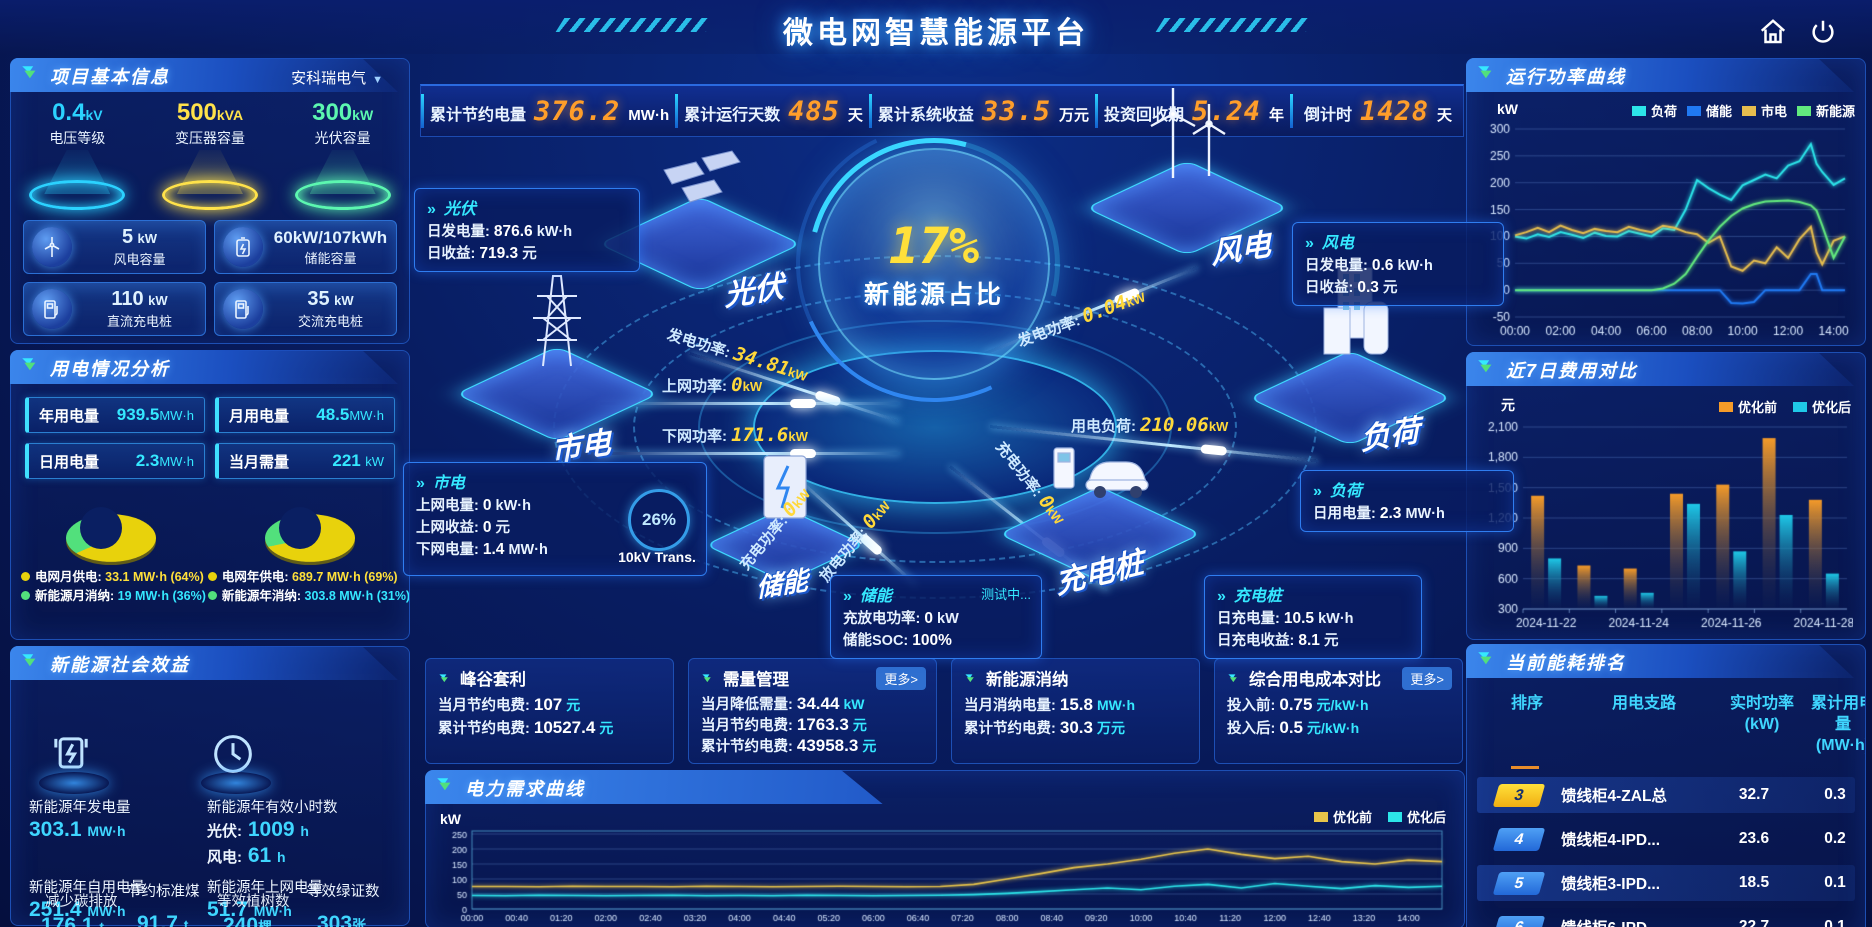 This screenshot has width=1872, height=927. I want to click on month-donut-chart, so click(111, 528).